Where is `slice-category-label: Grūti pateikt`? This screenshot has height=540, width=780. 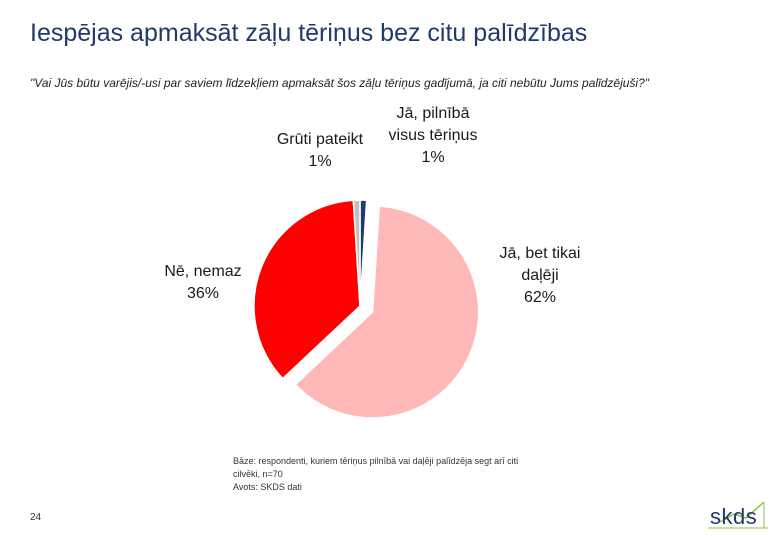
slice-category-label: Grūti pateikt is located at coordinates (320, 139).